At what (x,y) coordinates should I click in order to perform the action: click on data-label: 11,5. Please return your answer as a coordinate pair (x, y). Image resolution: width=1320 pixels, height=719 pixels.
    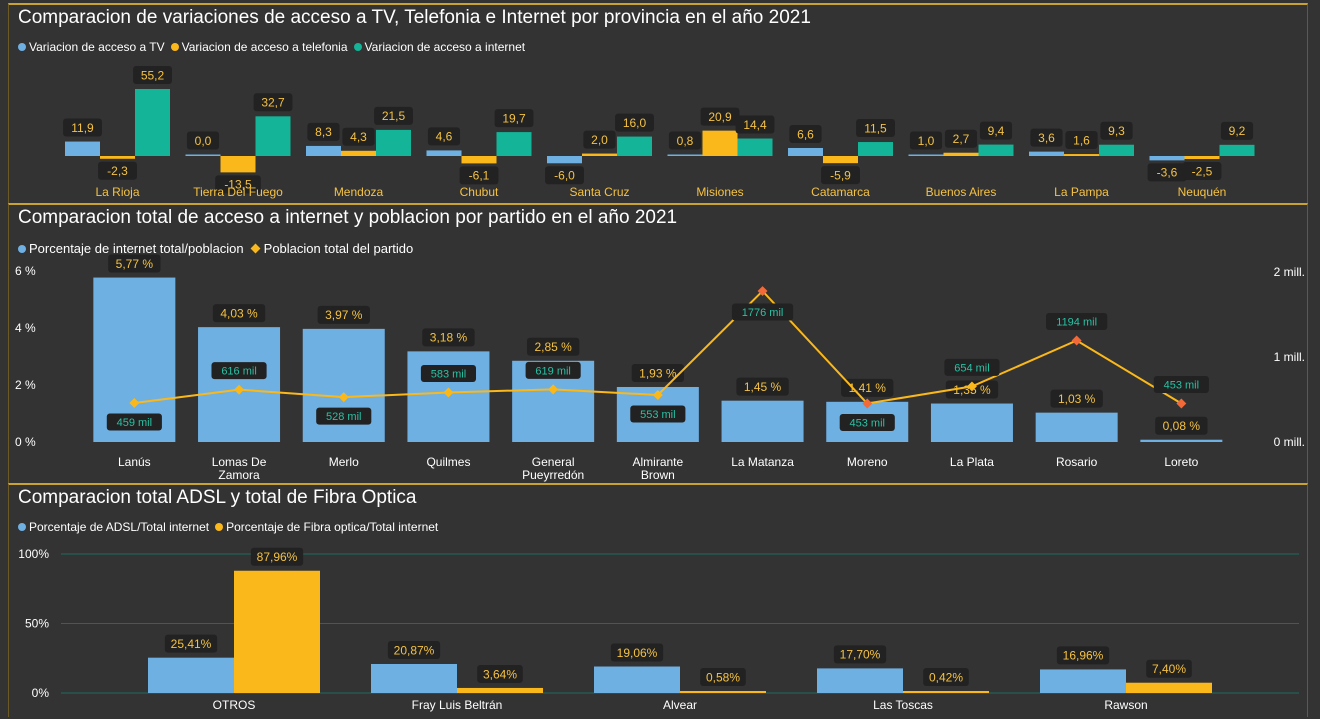
    Looking at the image, I should click on (875, 128).